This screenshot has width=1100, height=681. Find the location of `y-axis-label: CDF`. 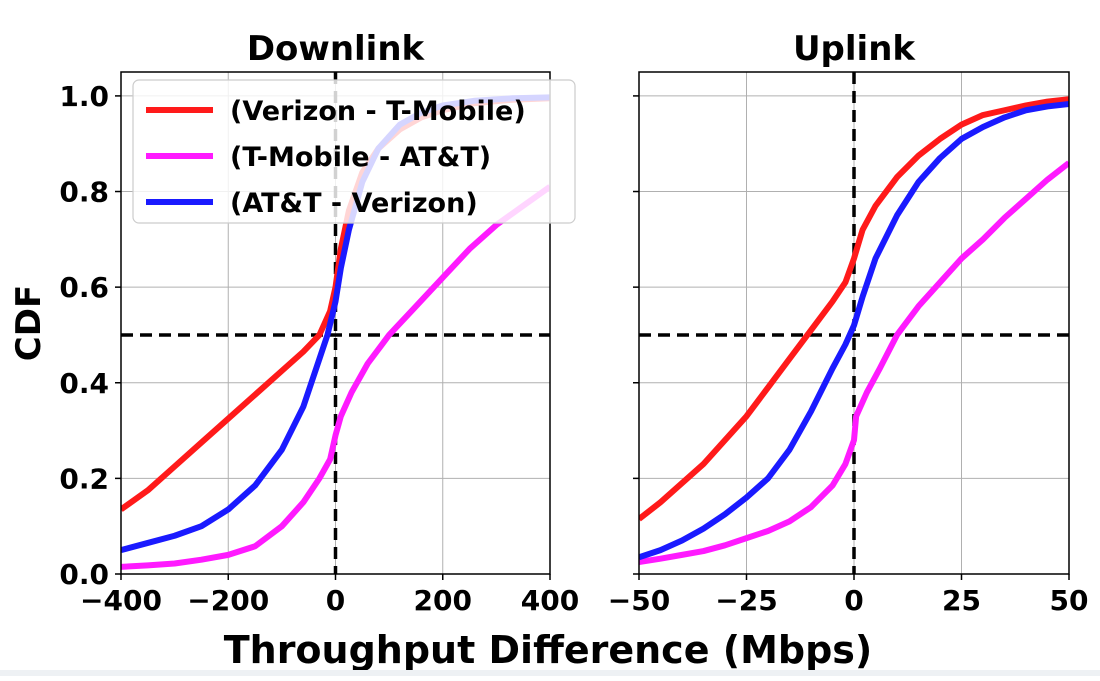

y-axis-label: CDF is located at coordinates (29, 323).